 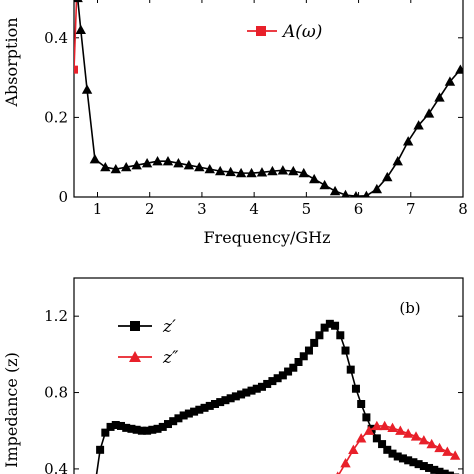 What do you see at coordinates (266, 237) in the screenshot?
I see `top-x-axis-title: Frequency/GHz` at bounding box center [266, 237].